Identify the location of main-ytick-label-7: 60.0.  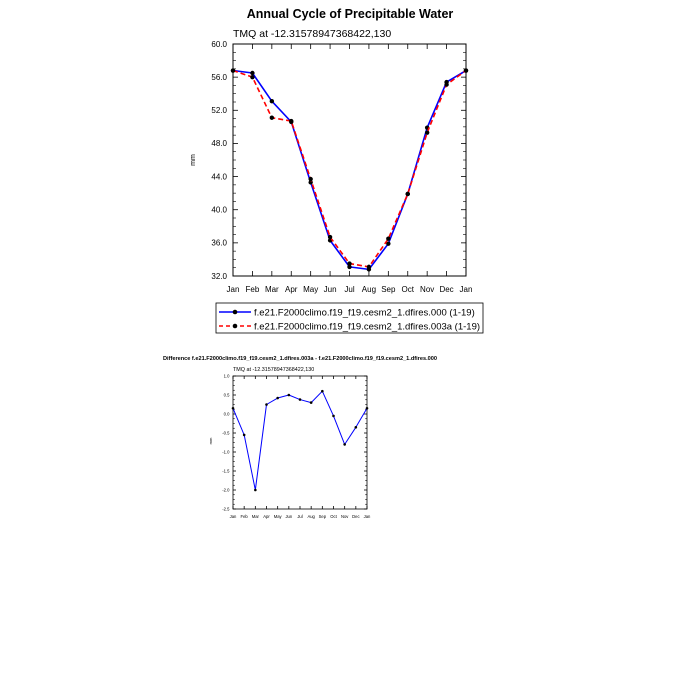
(219, 44).